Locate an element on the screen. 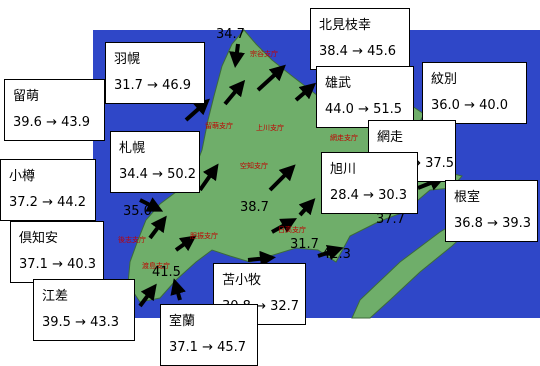  region-label: 後志支庁 is located at coordinates (132, 239).